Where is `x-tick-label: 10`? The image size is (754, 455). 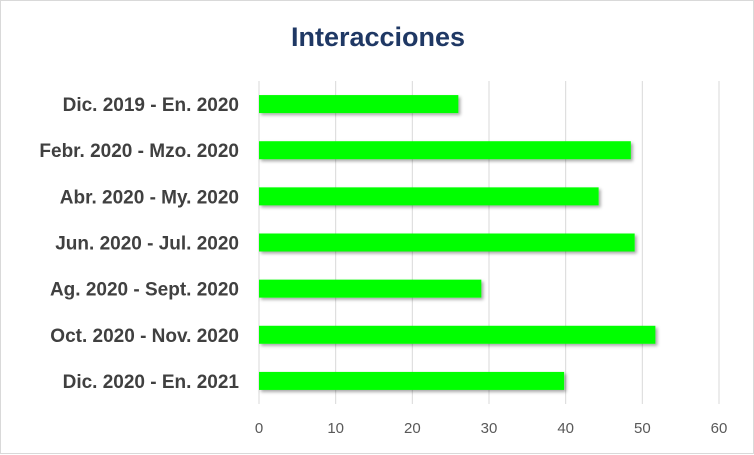 x-tick-label: 10 is located at coordinates (335, 428).